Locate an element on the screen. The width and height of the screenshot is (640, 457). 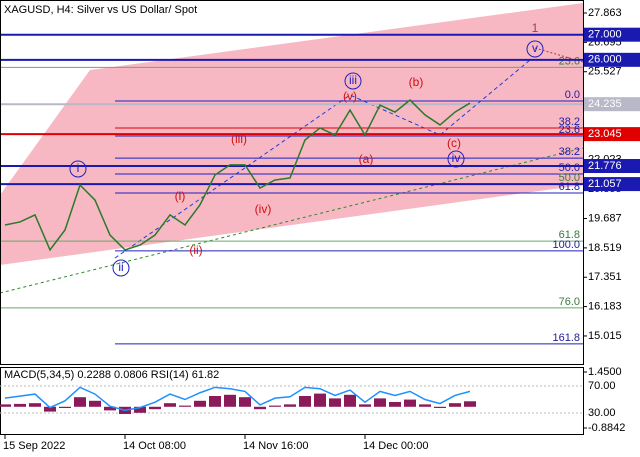
level-label: 21.057 is located at coordinates (605, 184).